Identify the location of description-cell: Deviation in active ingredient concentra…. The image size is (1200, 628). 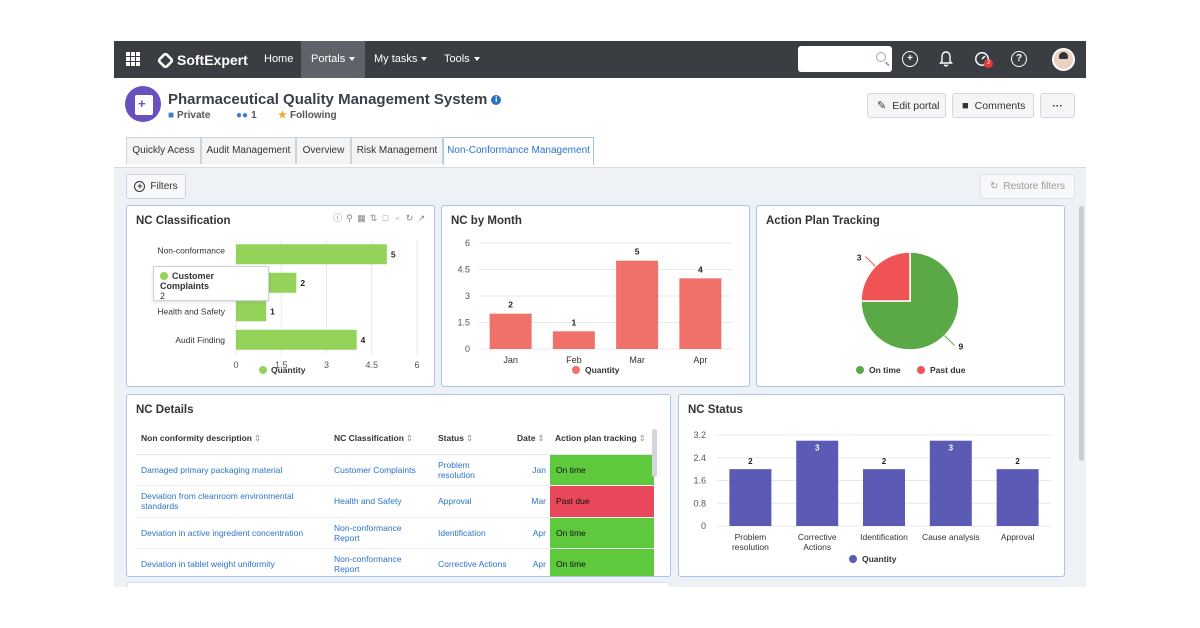
(232, 533).